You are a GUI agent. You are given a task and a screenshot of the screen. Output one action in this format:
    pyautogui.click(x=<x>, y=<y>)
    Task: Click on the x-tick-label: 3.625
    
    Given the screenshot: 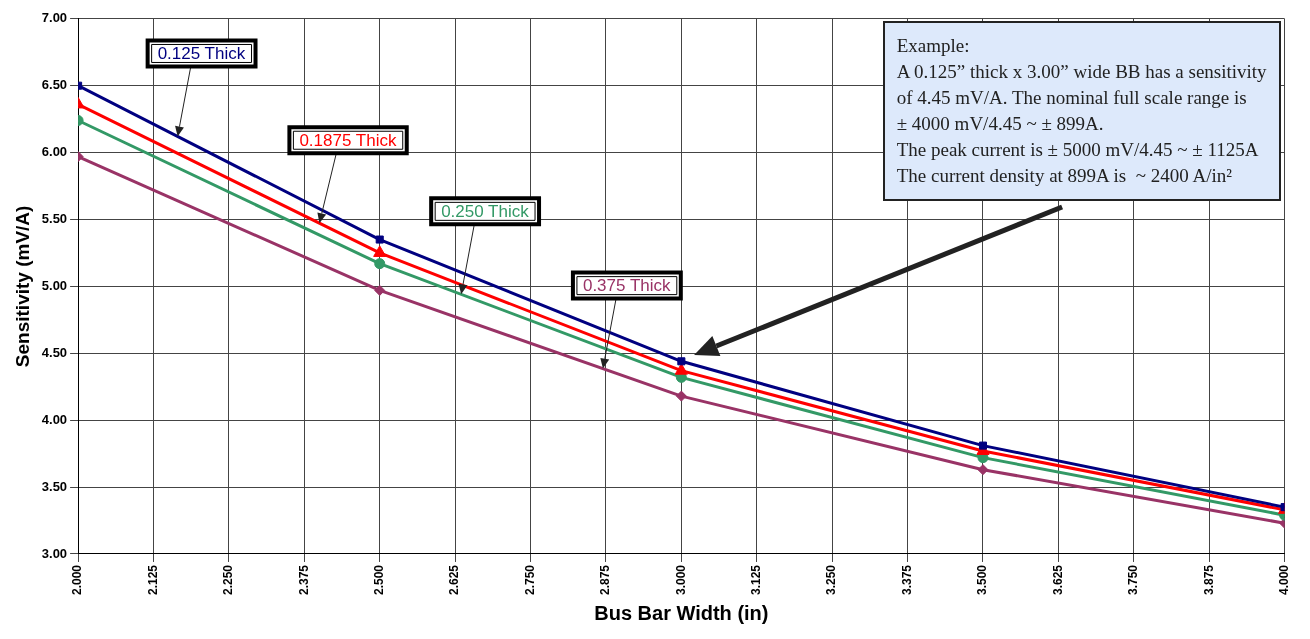 What is the action you would take?
    pyautogui.click(x=1057, y=579)
    